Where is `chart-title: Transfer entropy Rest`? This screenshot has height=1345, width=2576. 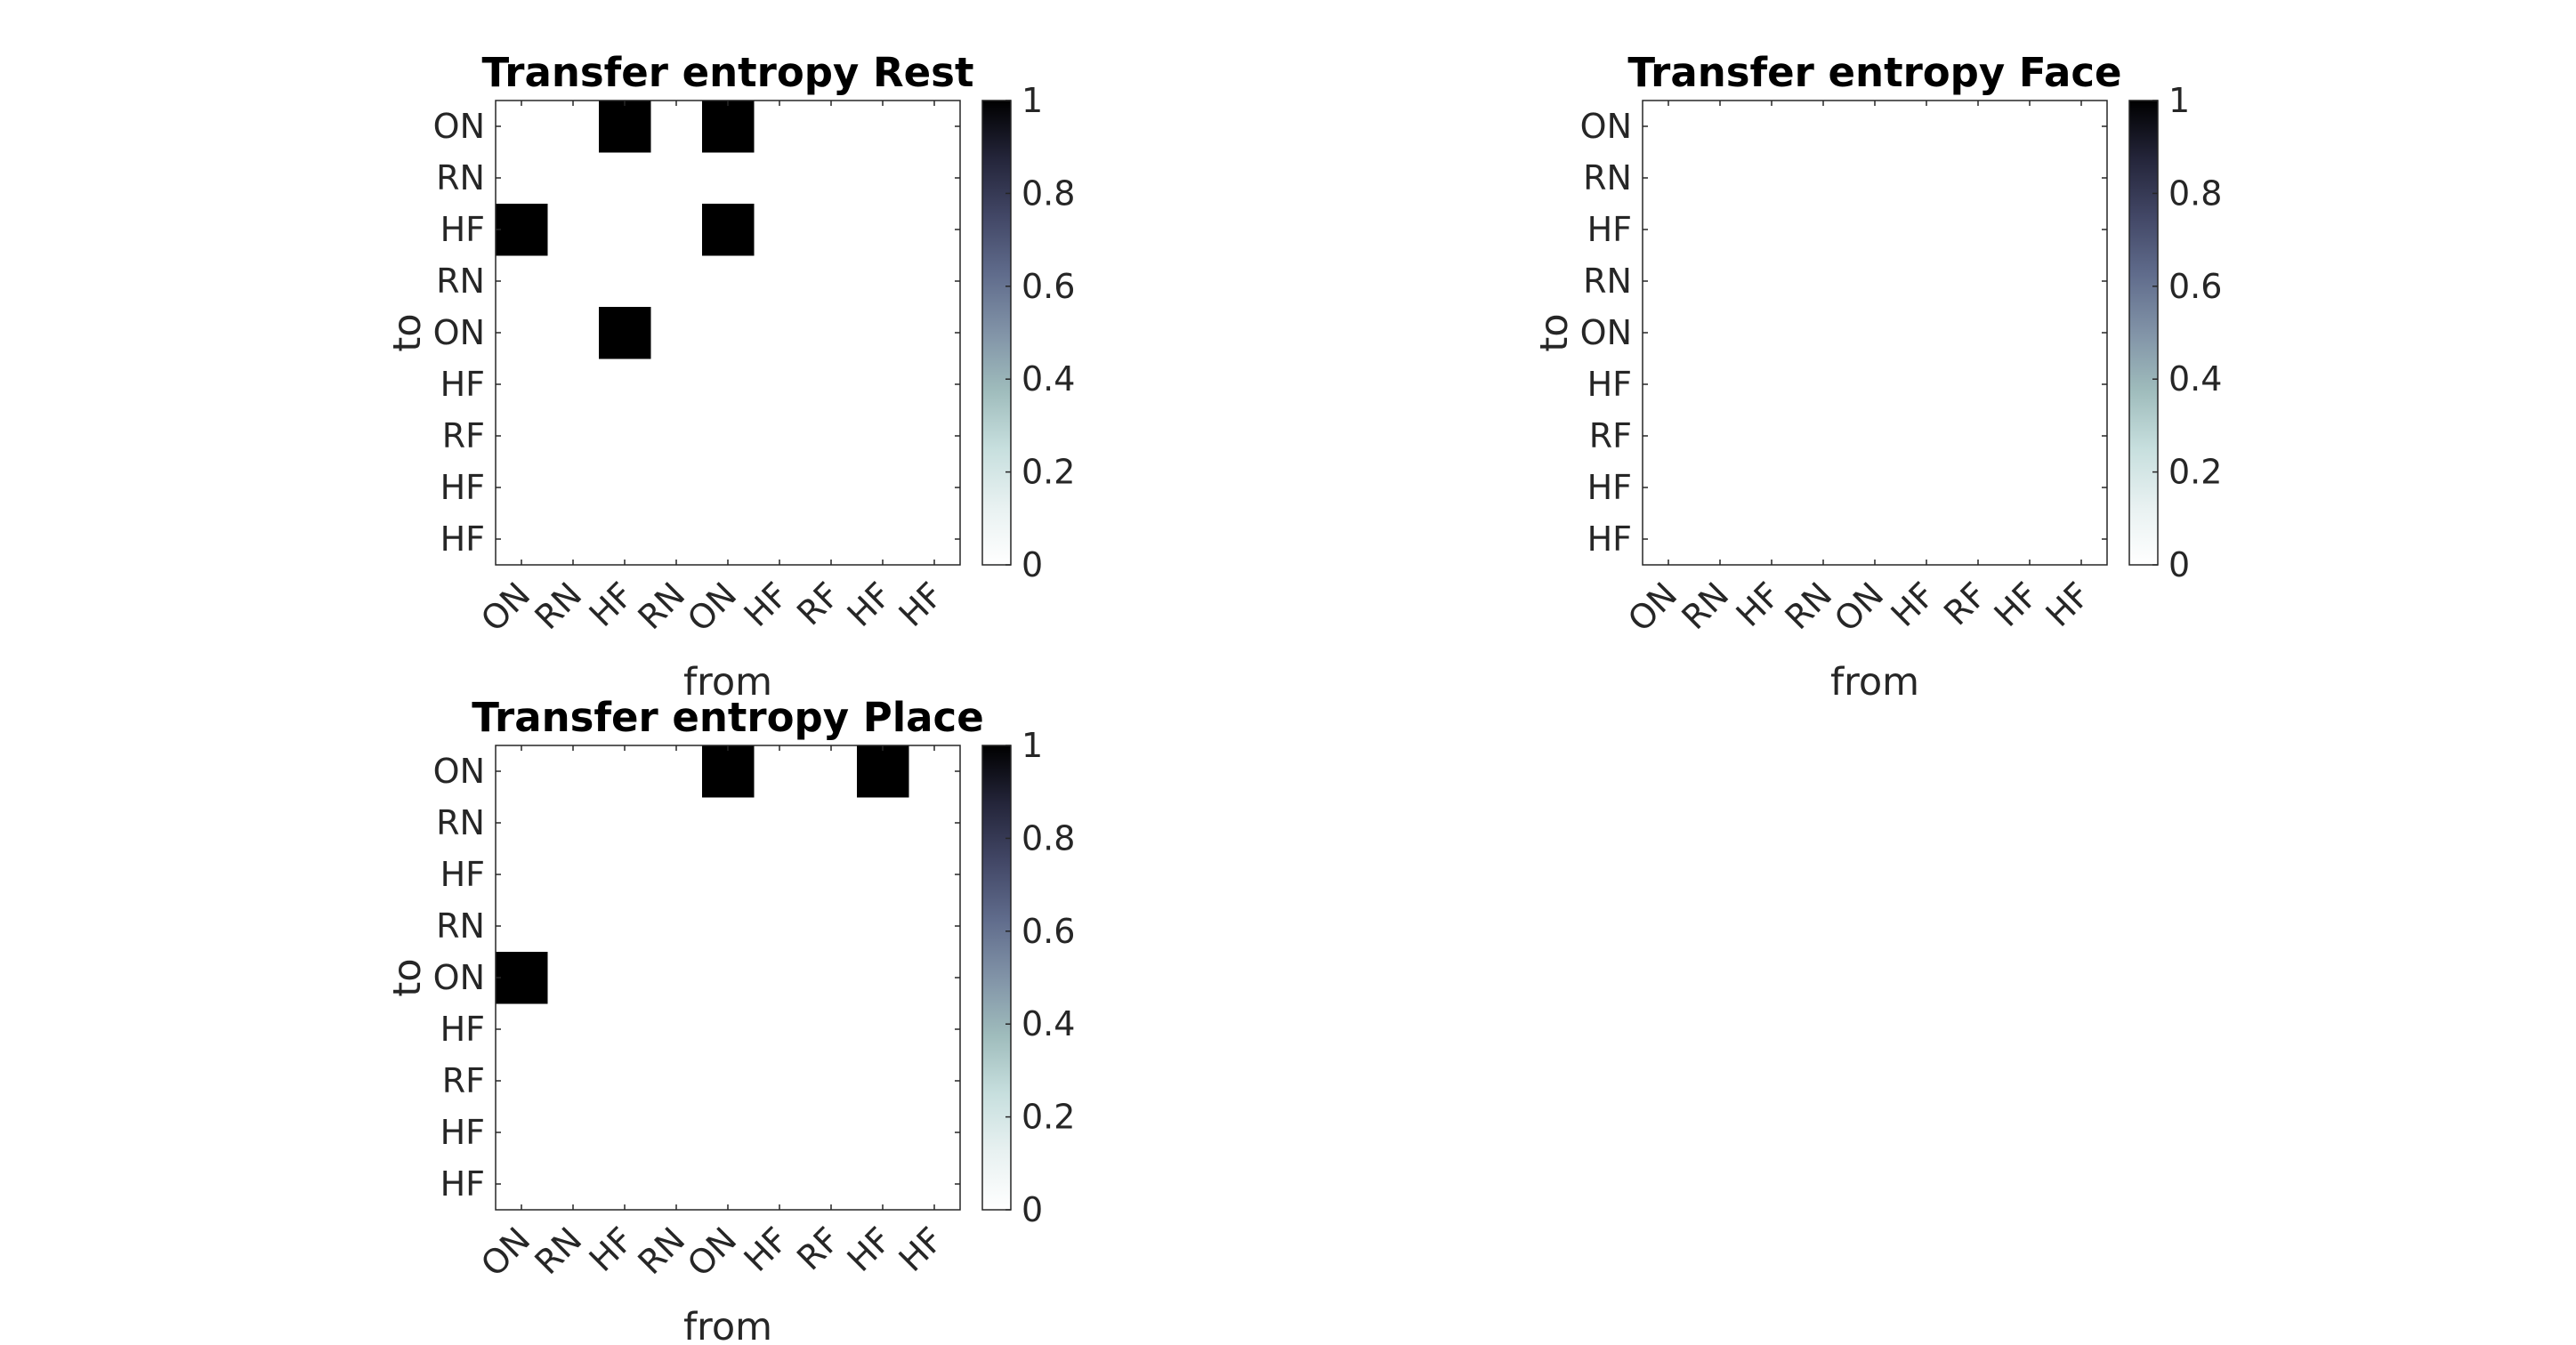
chart-title: Transfer entropy Rest is located at coordinates (728, 72).